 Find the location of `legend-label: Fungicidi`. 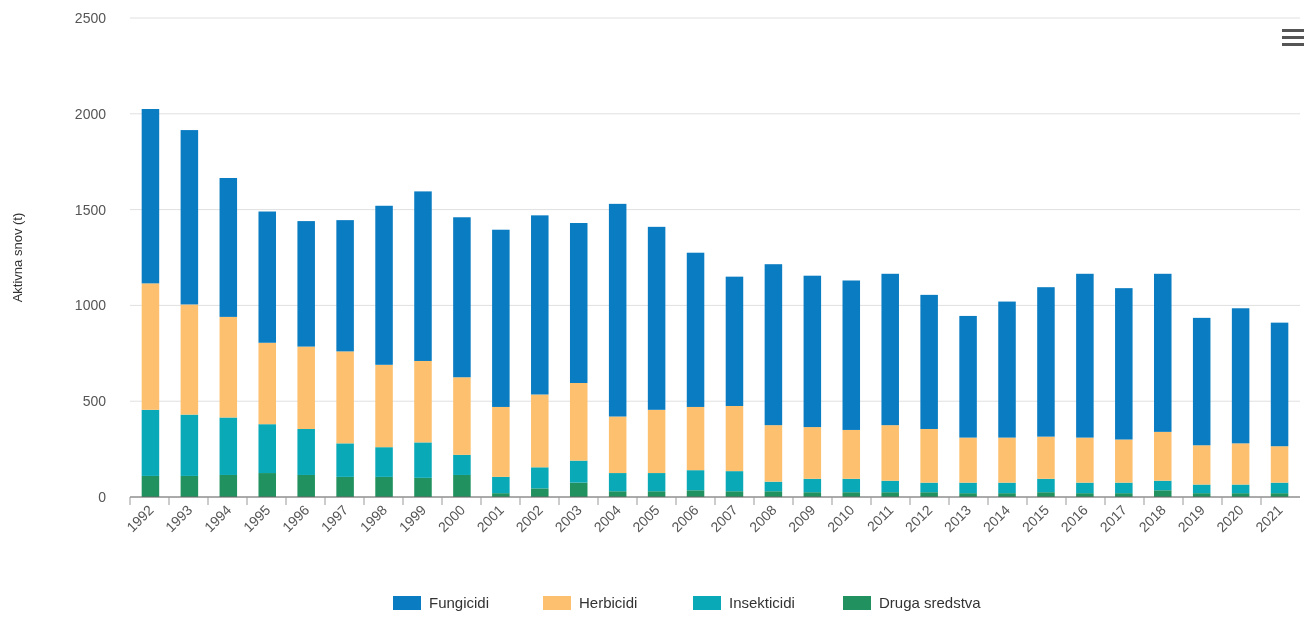

legend-label: Fungicidi is located at coordinates (459, 602).